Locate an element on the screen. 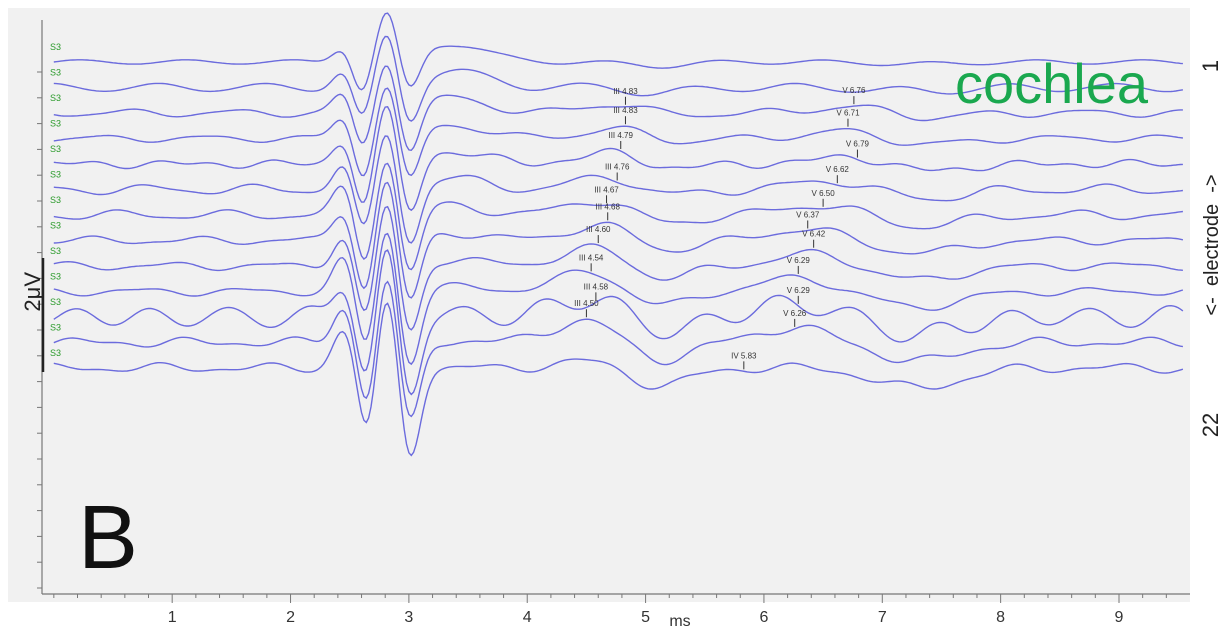 The width and height of the screenshot is (1225, 636). x-tick-group: 1 2 3 4 5 6 7 8 9 is located at coordinates (610, 610).